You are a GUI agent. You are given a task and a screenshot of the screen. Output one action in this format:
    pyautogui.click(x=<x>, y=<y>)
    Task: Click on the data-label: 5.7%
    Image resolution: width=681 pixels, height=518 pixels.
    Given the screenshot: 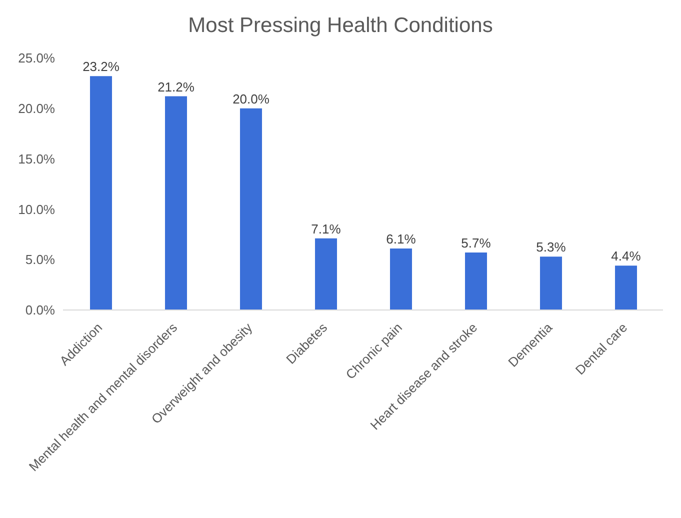 What is the action you would take?
    pyautogui.click(x=476, y=243)
    